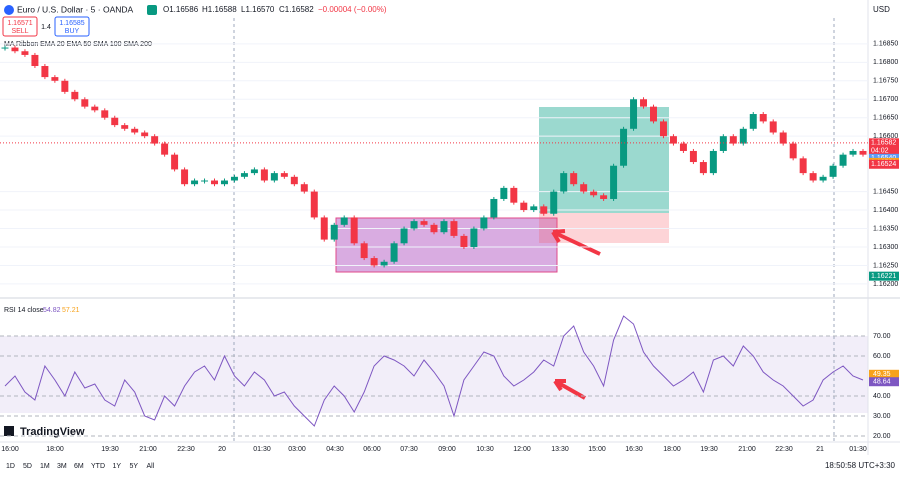 This screenshot has height=480, width=900. What do you see at coordinates (181, 9) in the screenshot?
I see `ohlc-open: O1.16586` at bounding box center [181, 9].